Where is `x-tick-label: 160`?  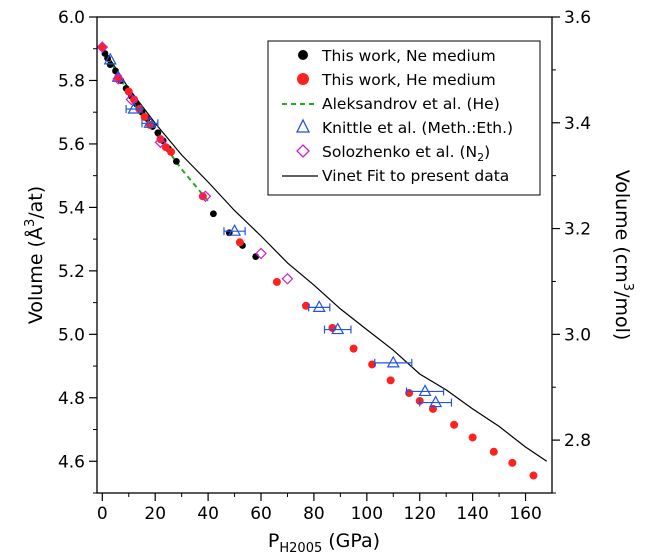
x-tick-label: 160 is located at coordinates (525, 514).